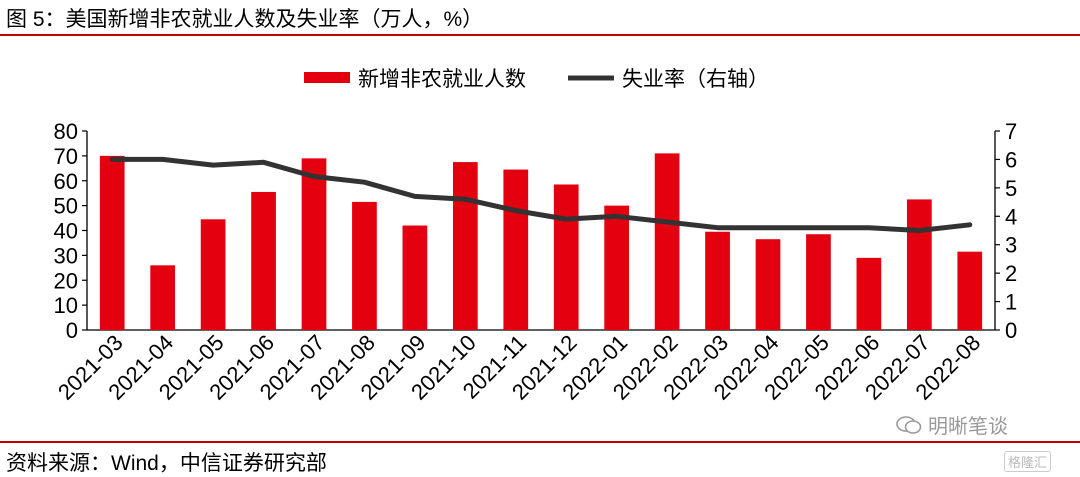 Image resolution: width=1080 pixels, height=477 pixels. What do you see at coordinates (72, 330) in the screenshot?
I see `y-left-tick-label: 0` at bounding box center [72, 330].